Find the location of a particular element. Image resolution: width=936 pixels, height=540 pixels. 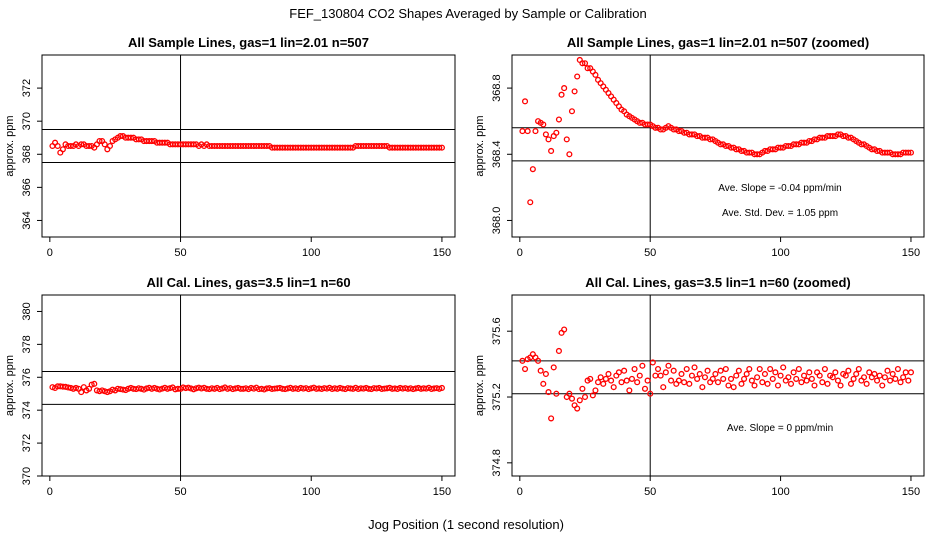

y-tick-label: 368 is located at coordinates (27, 154).